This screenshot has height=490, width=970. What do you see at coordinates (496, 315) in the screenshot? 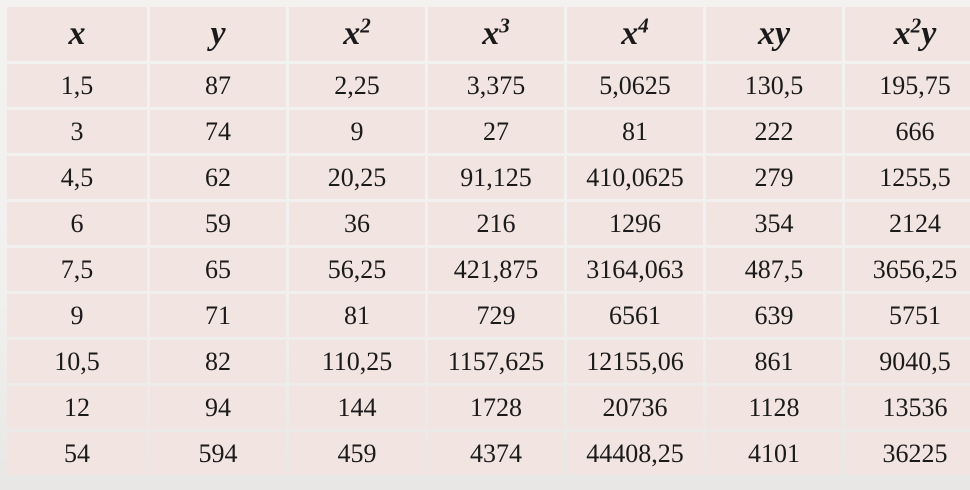
I see `table-cell: 729` at bounding box center [496, 315].